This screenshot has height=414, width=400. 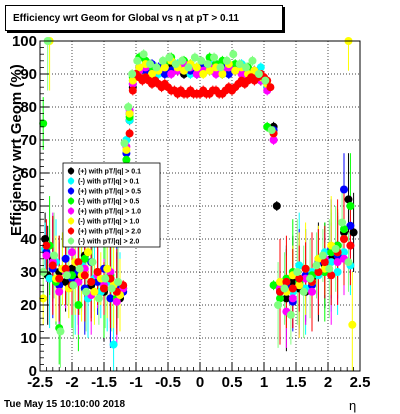 What do you see at coordinates (65, 404) in the screenshot?
I see `timestamp-footer: Tue May 15 10:10:00 2018` at bounding box center [65, 404].